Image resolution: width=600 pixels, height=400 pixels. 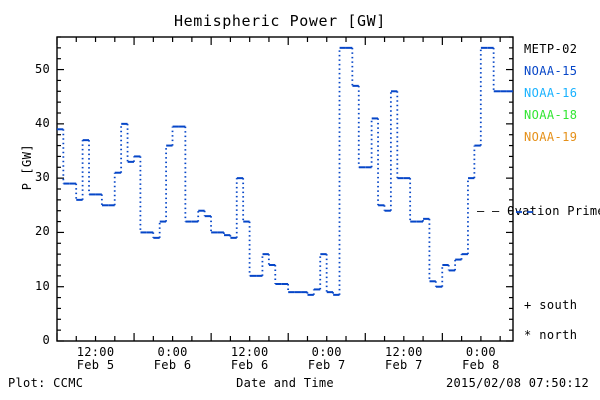 What do you see at coordinates (280, 21) in the screenshot?
I see `page-title: Hemispheric Power [GW]` at bounding box center [280, 21].